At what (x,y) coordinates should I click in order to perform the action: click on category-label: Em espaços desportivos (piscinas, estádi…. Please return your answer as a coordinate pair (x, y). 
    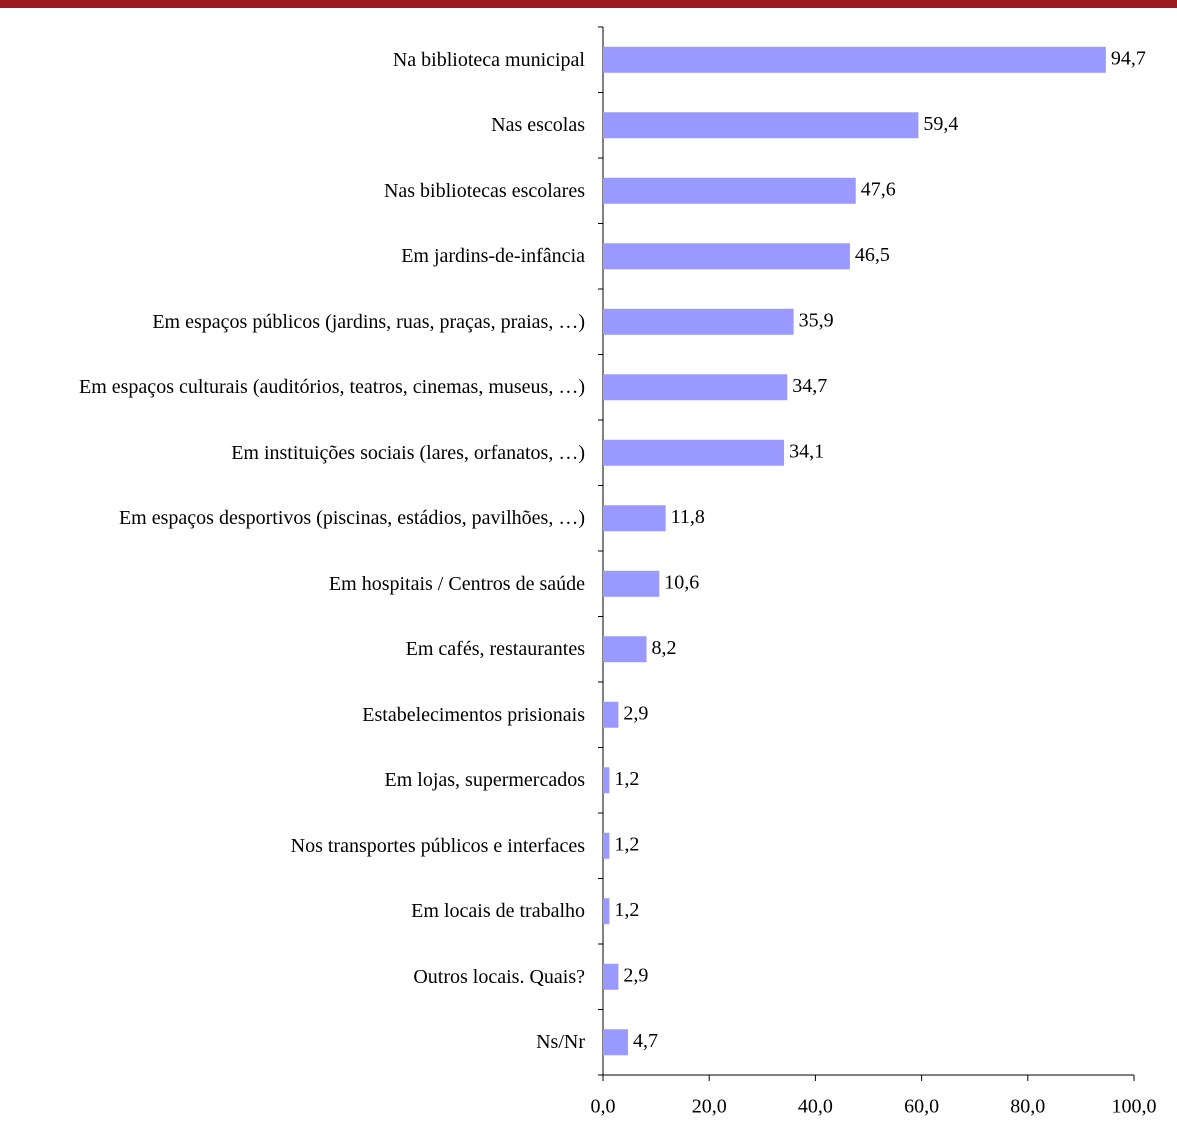
    Looking at the image, I should click on (351, 518).